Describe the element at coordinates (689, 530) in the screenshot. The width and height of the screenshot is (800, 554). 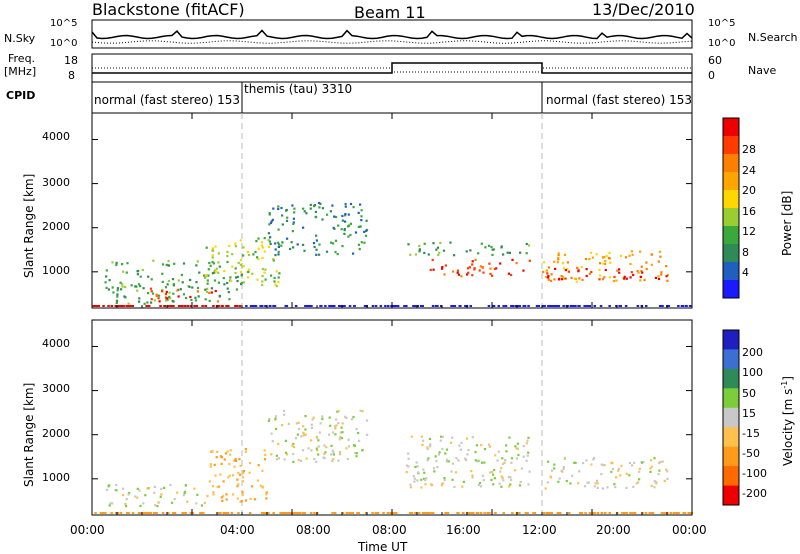
I see `xtick-label: 00:00` at that location.